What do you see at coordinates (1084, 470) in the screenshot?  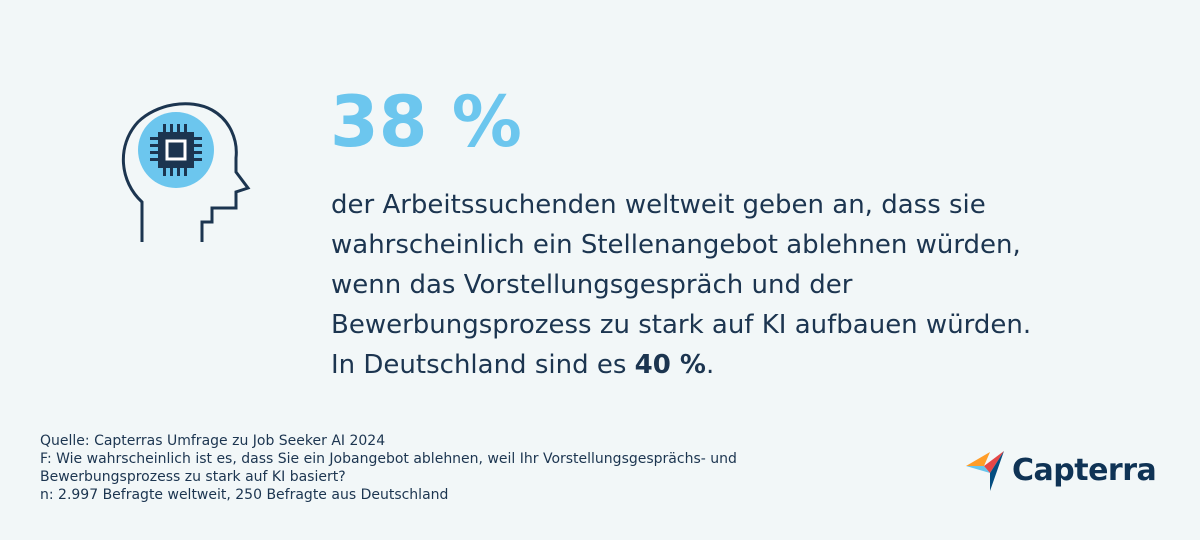 I see `capterra-wordmark: Capterra` at bounding box center [1084, 470].